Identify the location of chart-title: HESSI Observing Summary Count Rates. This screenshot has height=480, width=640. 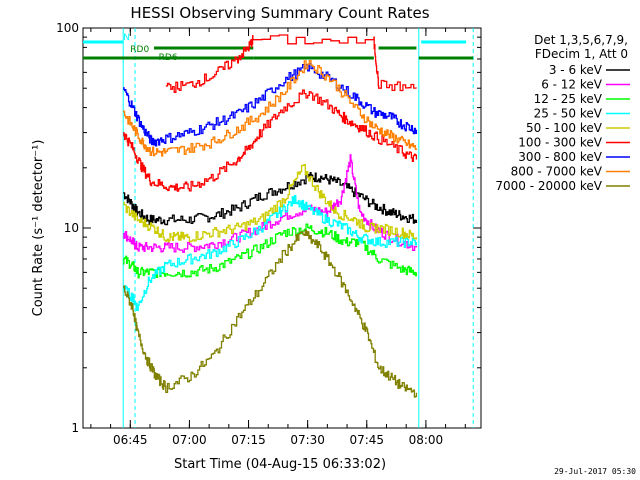
(279, 13).